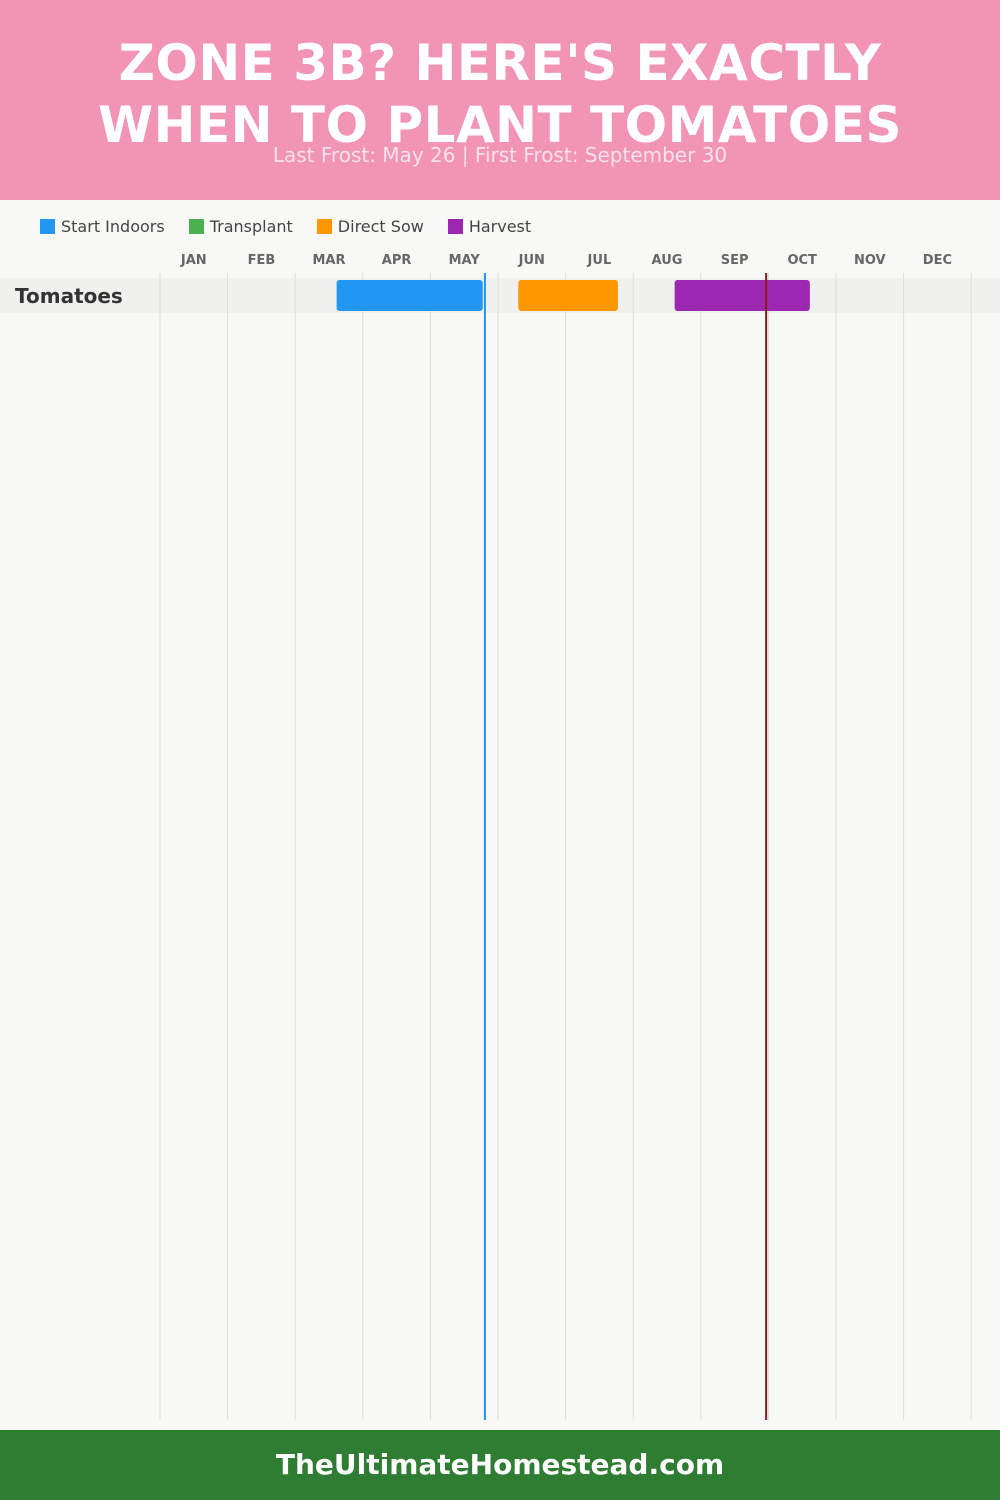 Image resolution: width=1000 pixels, height=1500 pixels. Describe the element at coordinates (568, 295) in the screenshot. I see `bar-direct-sow` at that location.